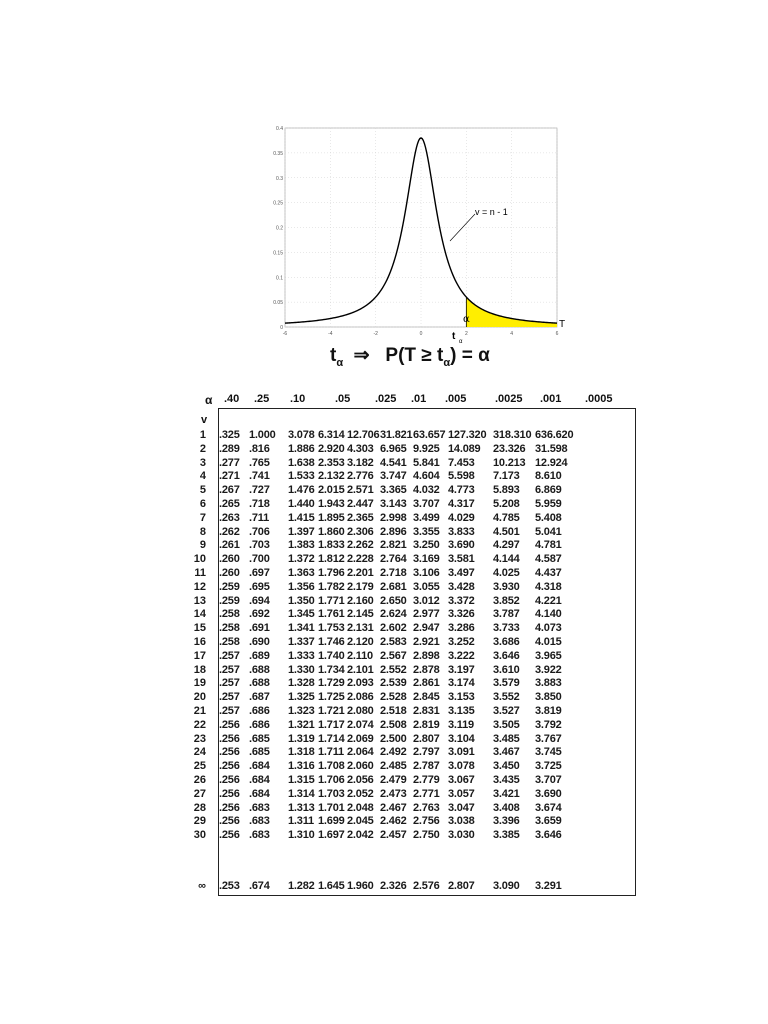 The width and height of the screenshot is (768, 1024). What do you see at coordinates (360, 476) in the screenshot?
I see `table-value-cell: 2.776` at bounding box center [360, 476].